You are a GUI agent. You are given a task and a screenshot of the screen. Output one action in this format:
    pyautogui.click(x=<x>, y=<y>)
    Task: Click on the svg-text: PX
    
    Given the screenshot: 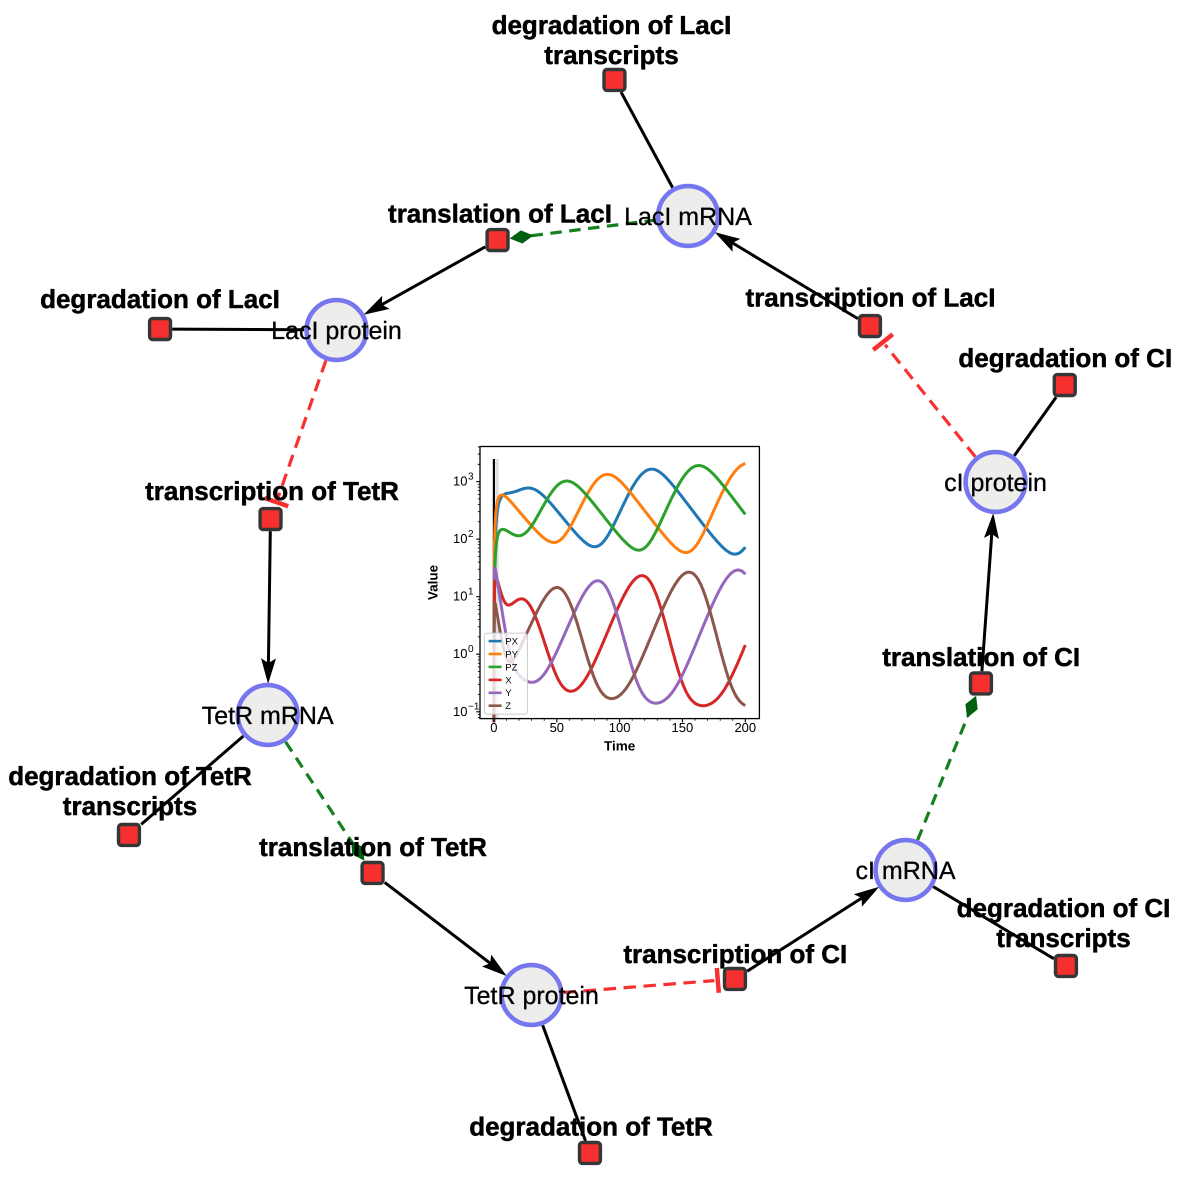 What is the action you would take?
    pyautogui.click(x=511, y=642)
    